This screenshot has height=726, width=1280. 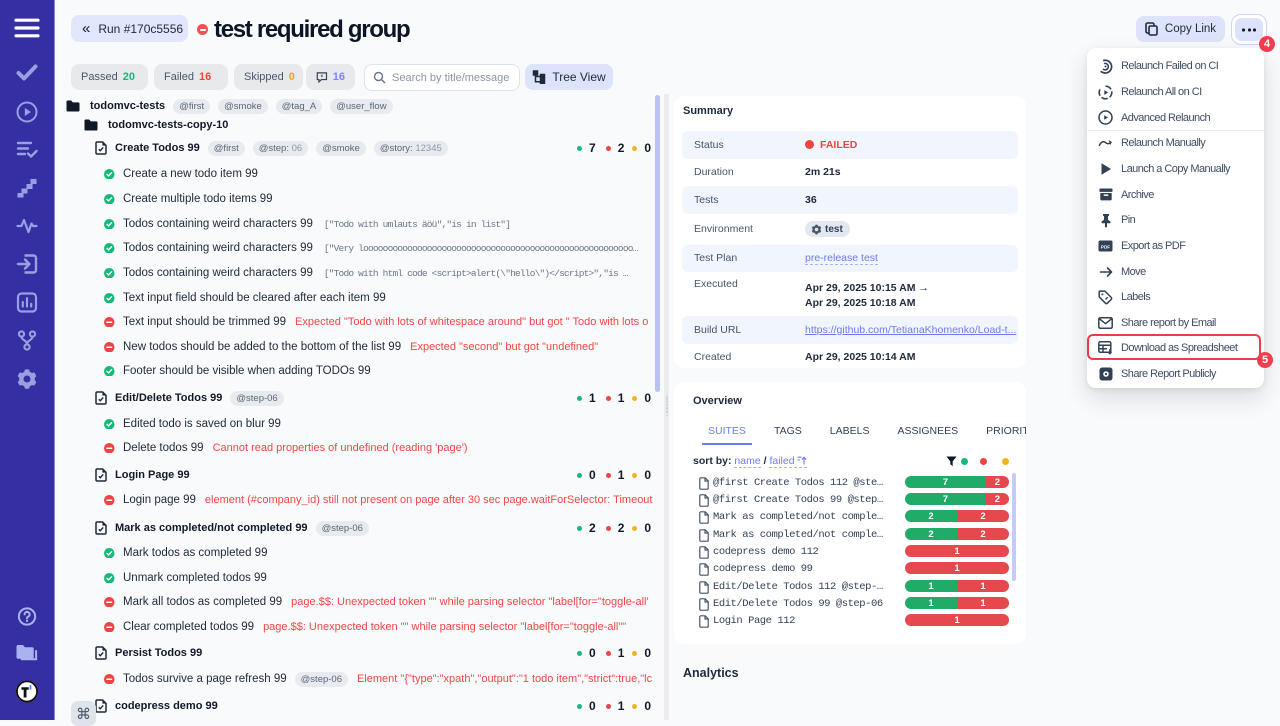 I want to click on svg-text: PDF, so click(x=1105, y=246).